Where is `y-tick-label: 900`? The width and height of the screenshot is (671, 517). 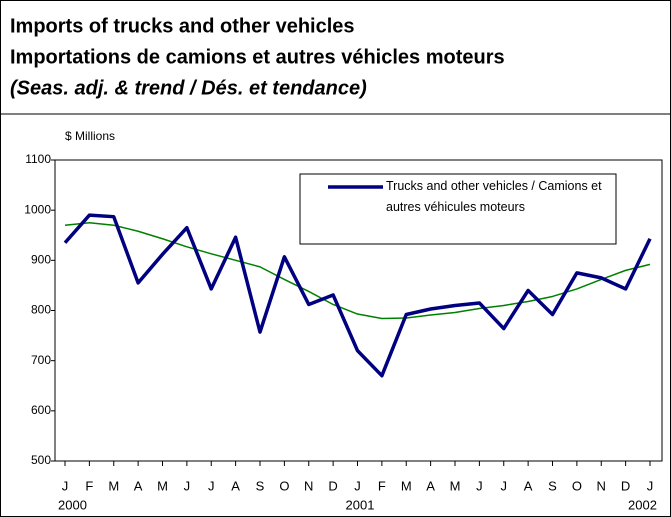
y-tick-label: 900 is located at coordinates (41, 260).